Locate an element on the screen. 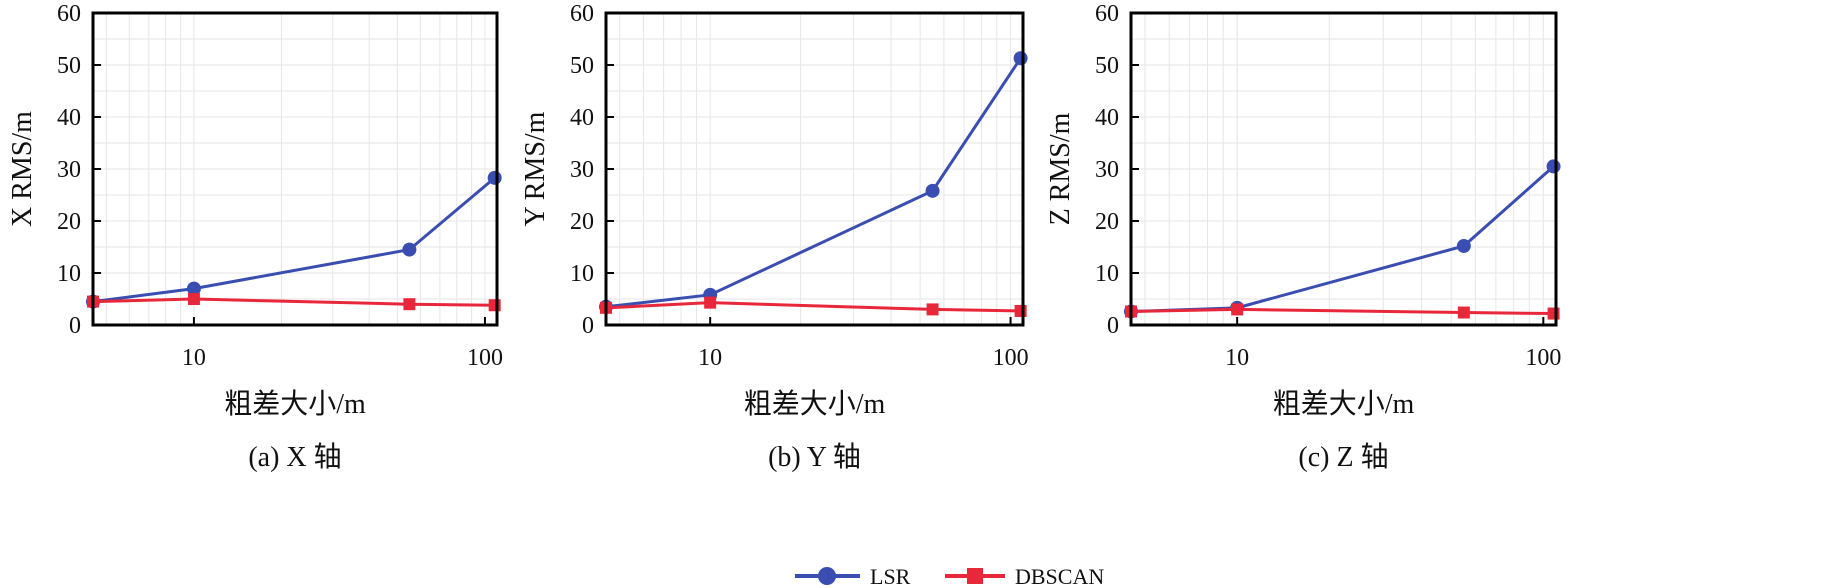  panel-caption: (c) Z 轴 is located at coordinates (1343, 457).